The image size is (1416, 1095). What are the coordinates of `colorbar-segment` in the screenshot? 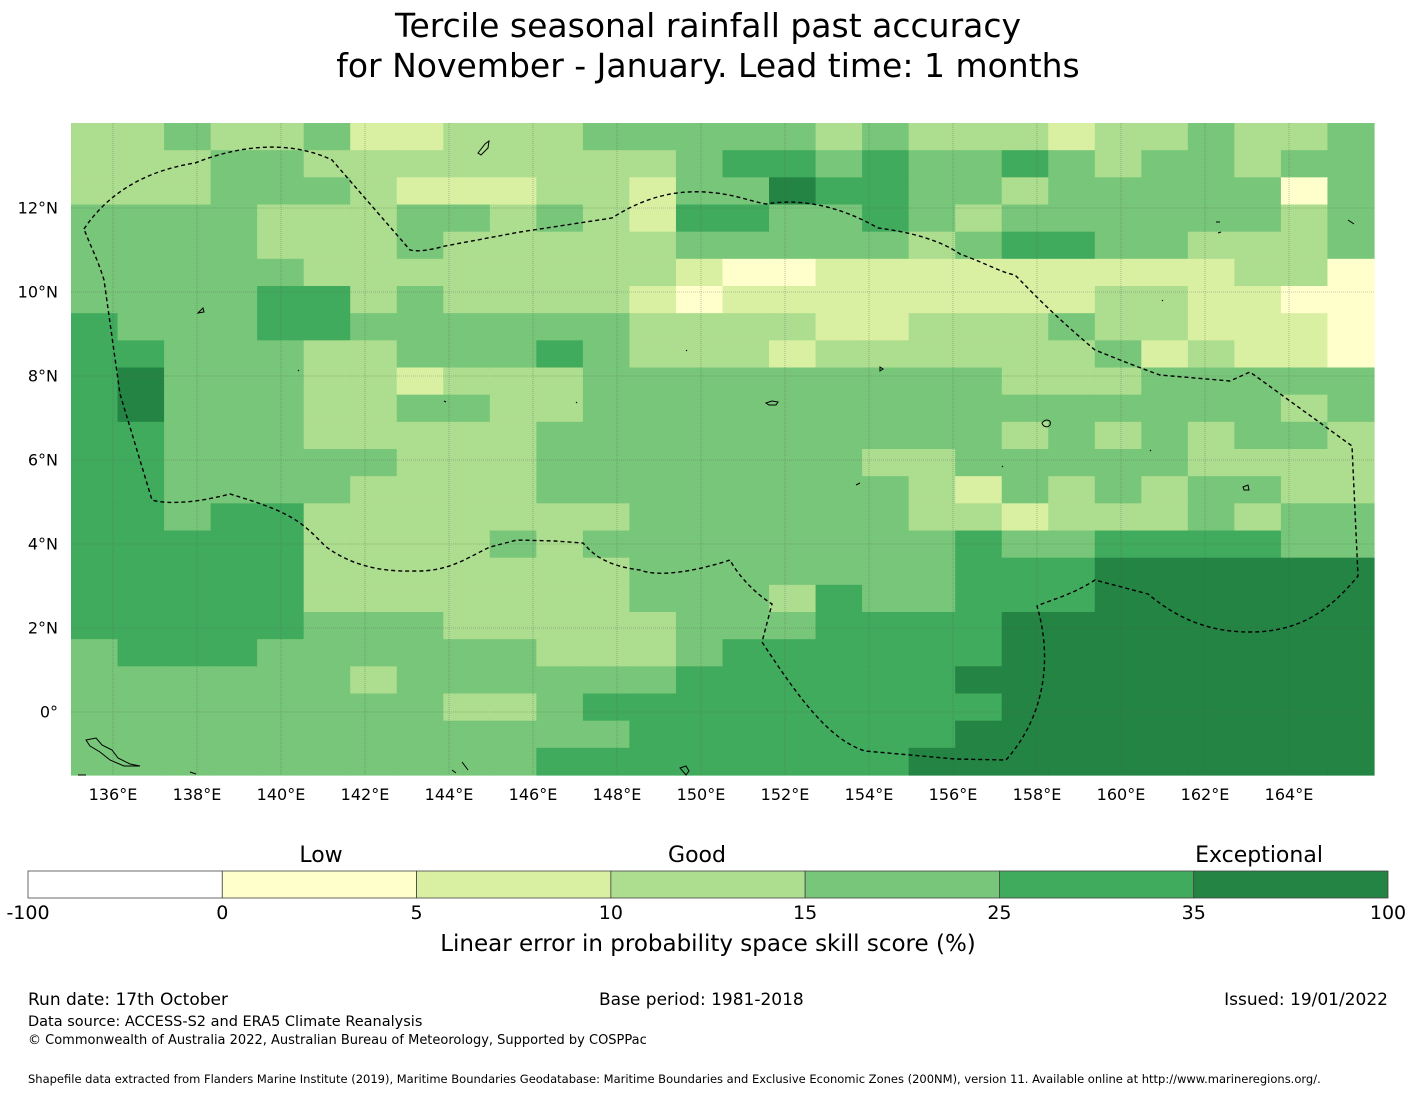 It's located at (902, 884).